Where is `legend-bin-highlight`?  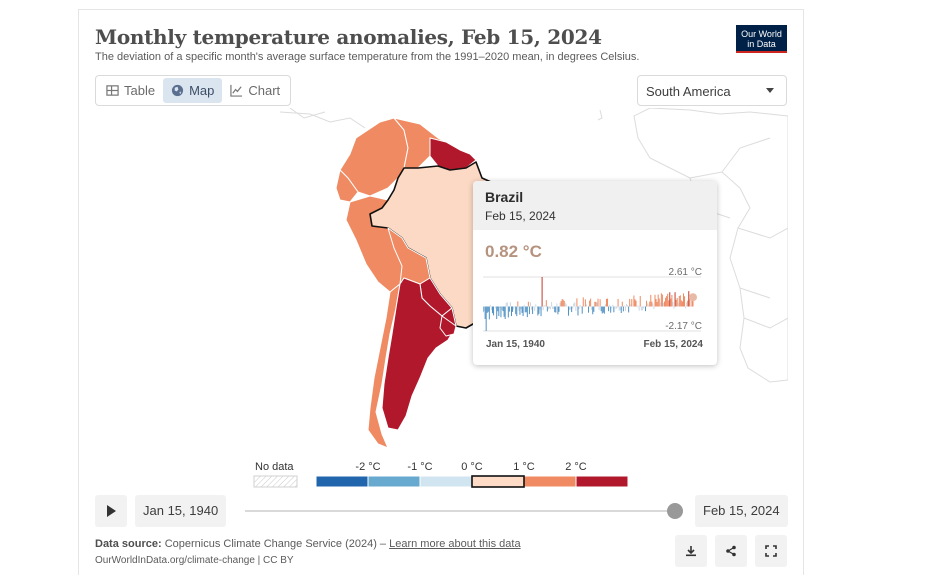 legend-bin-highlight is located at coordinates (498, 481).